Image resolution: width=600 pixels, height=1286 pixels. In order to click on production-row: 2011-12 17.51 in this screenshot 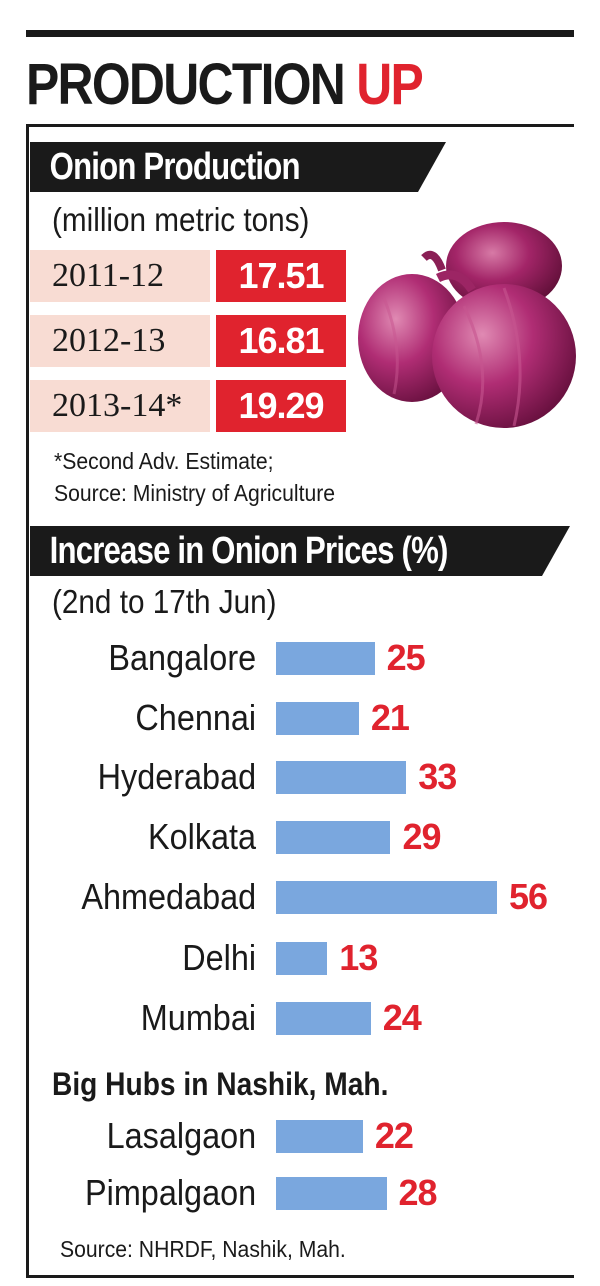, I will do `click(189, 276)`.